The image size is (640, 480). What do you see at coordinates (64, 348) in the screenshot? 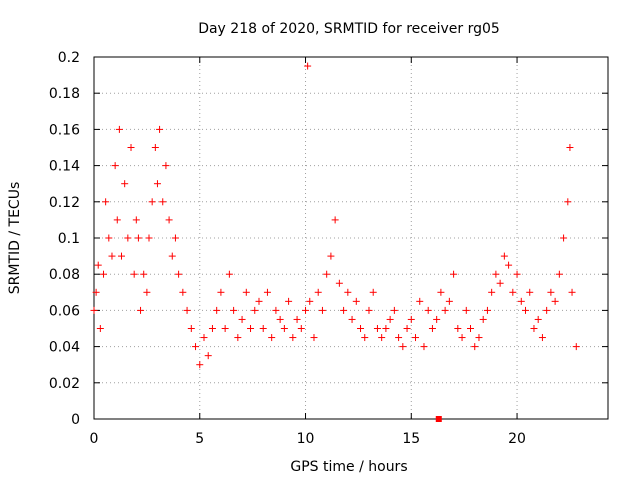
I see `y-tick-label: 0.04` at bounding box center [64, 348].